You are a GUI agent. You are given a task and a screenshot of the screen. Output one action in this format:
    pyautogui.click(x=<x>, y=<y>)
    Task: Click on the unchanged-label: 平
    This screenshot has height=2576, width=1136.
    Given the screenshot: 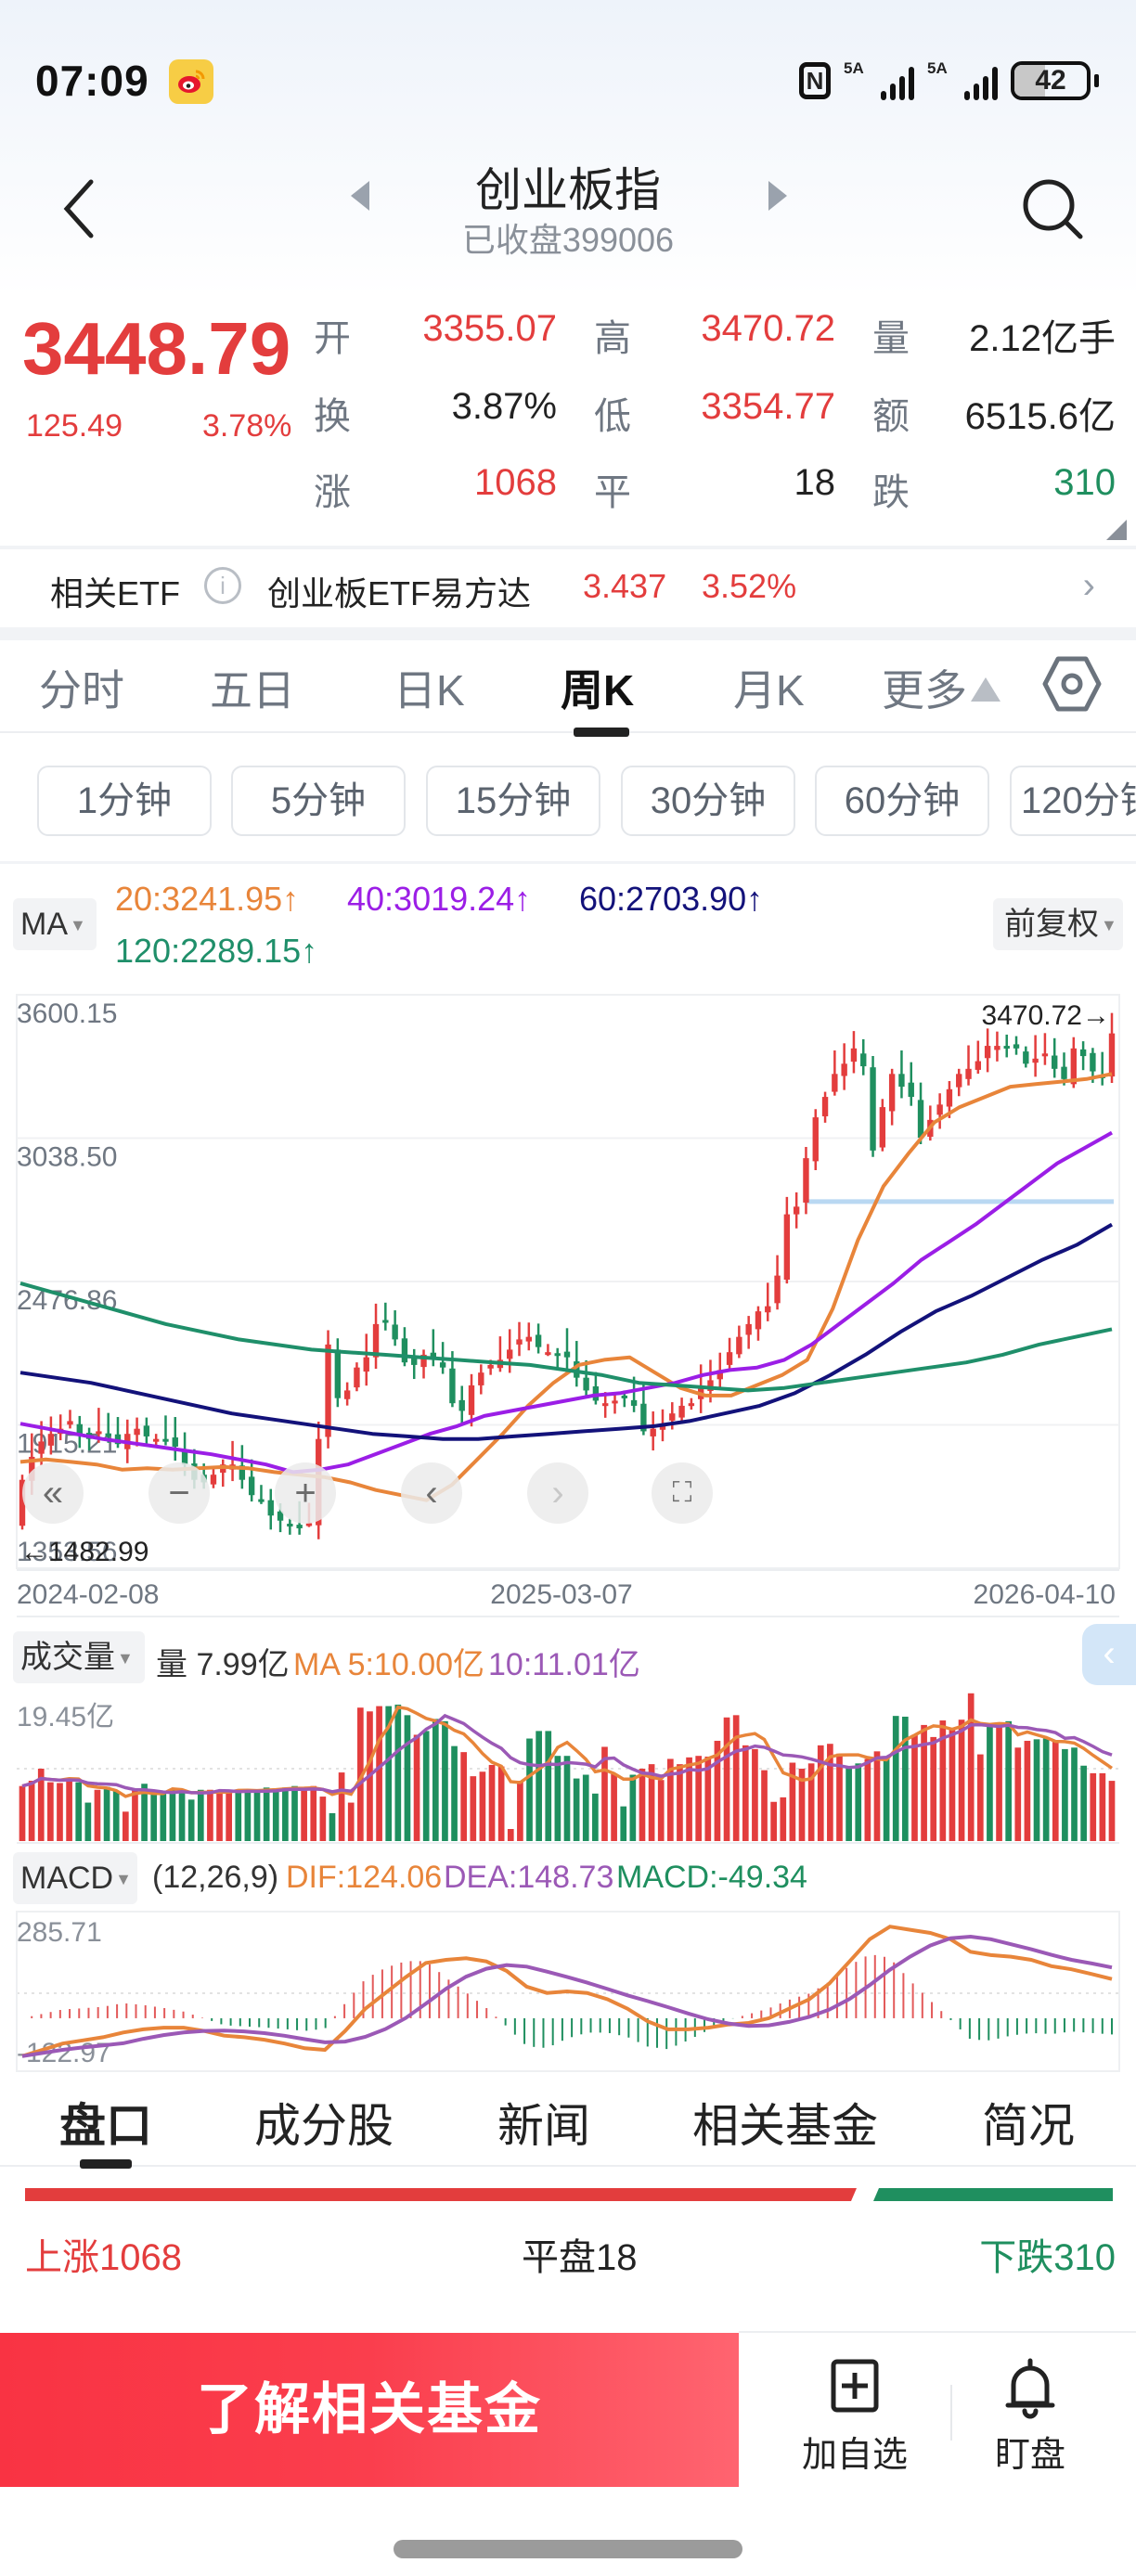 What is the action you would take?
    pyautogui.click(x=612, y=493)
    